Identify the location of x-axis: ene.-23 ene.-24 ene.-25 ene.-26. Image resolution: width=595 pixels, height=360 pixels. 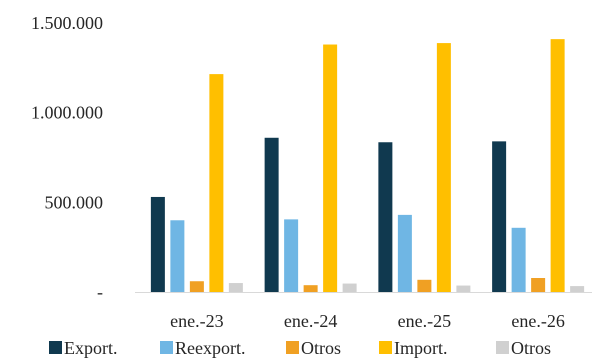
(367, 321).